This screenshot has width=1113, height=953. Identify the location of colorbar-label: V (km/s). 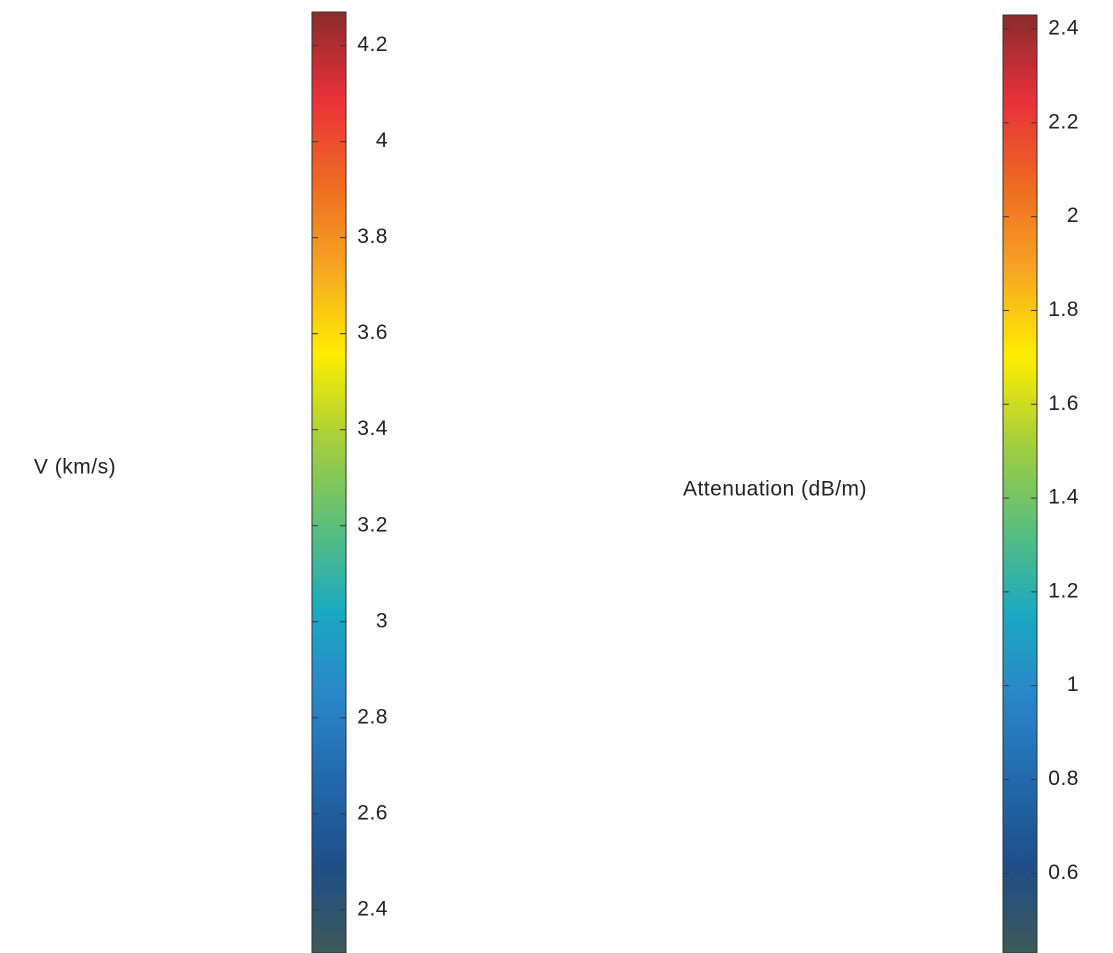
(75, 467).